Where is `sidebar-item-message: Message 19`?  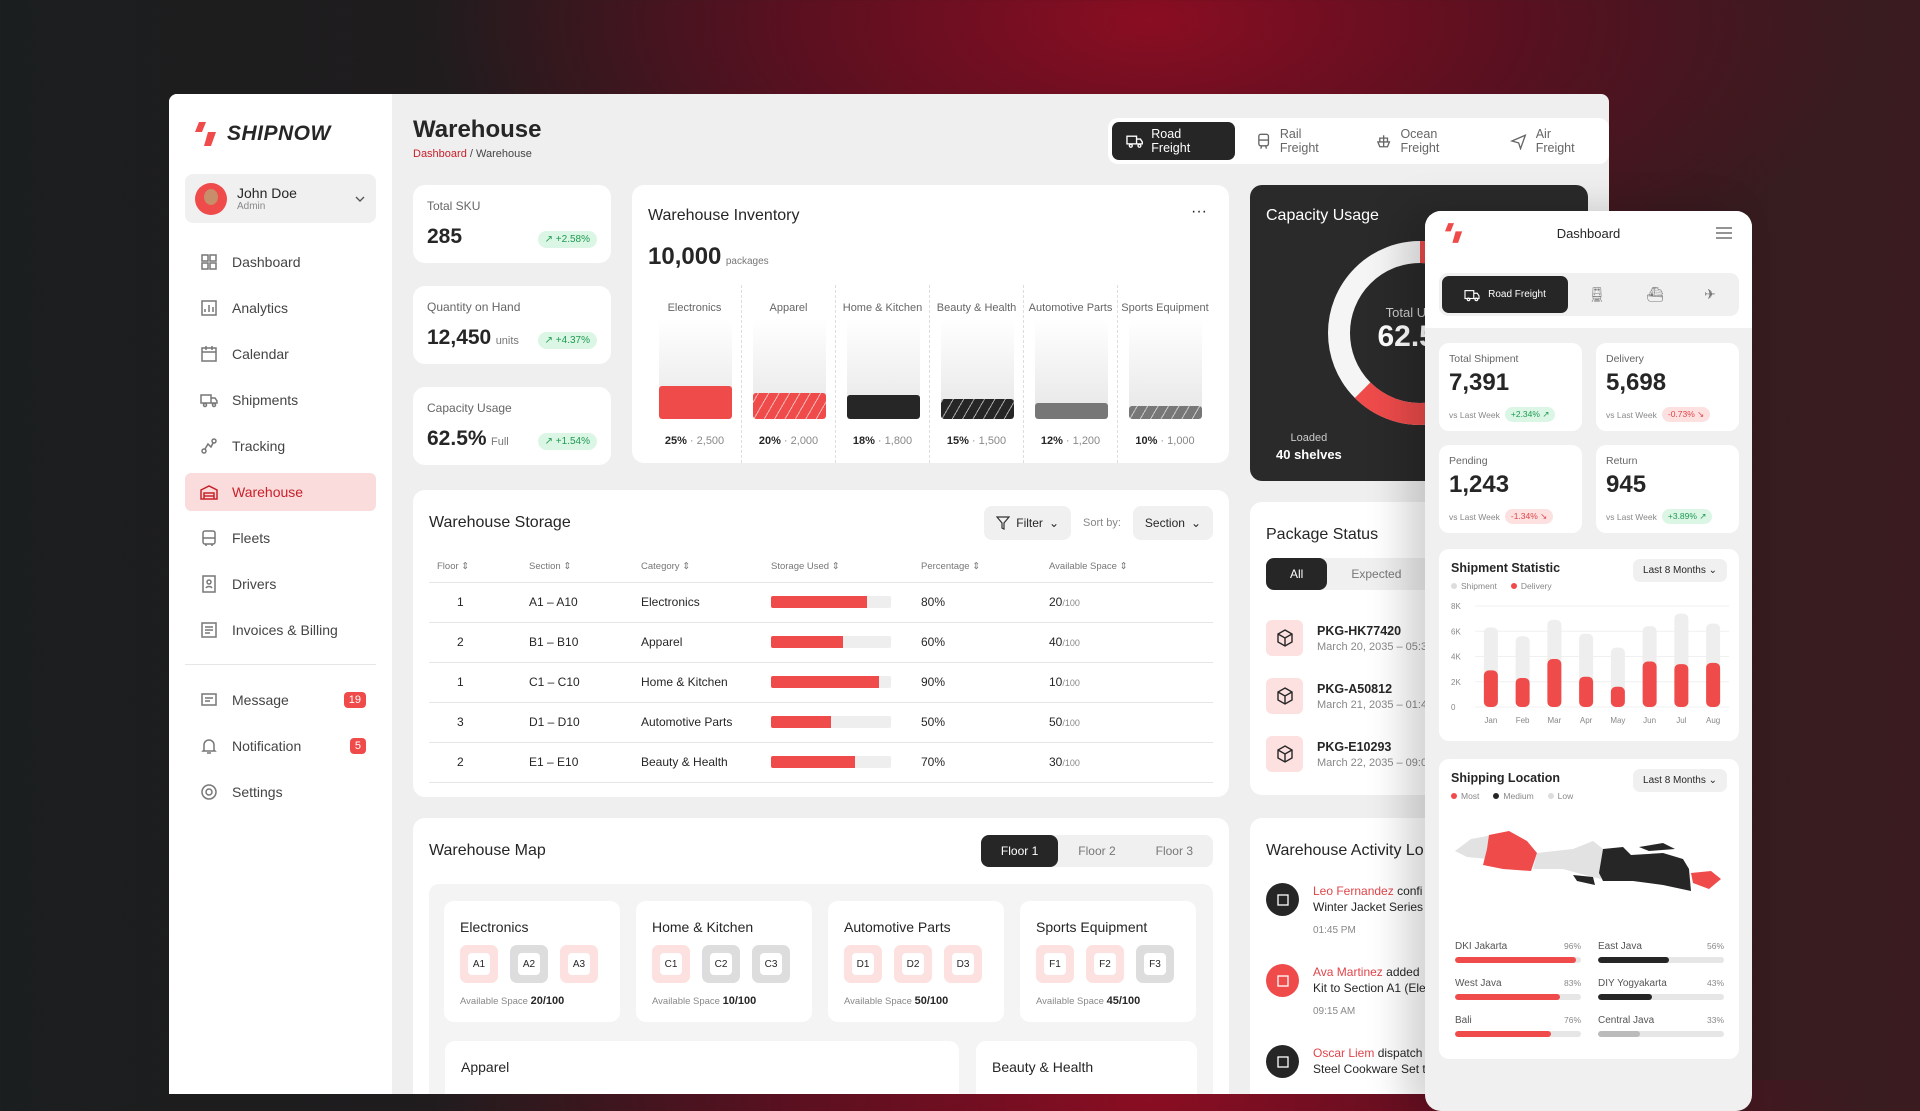
sidebar-item-message: Message 19 is located at coordinates (280, 700).